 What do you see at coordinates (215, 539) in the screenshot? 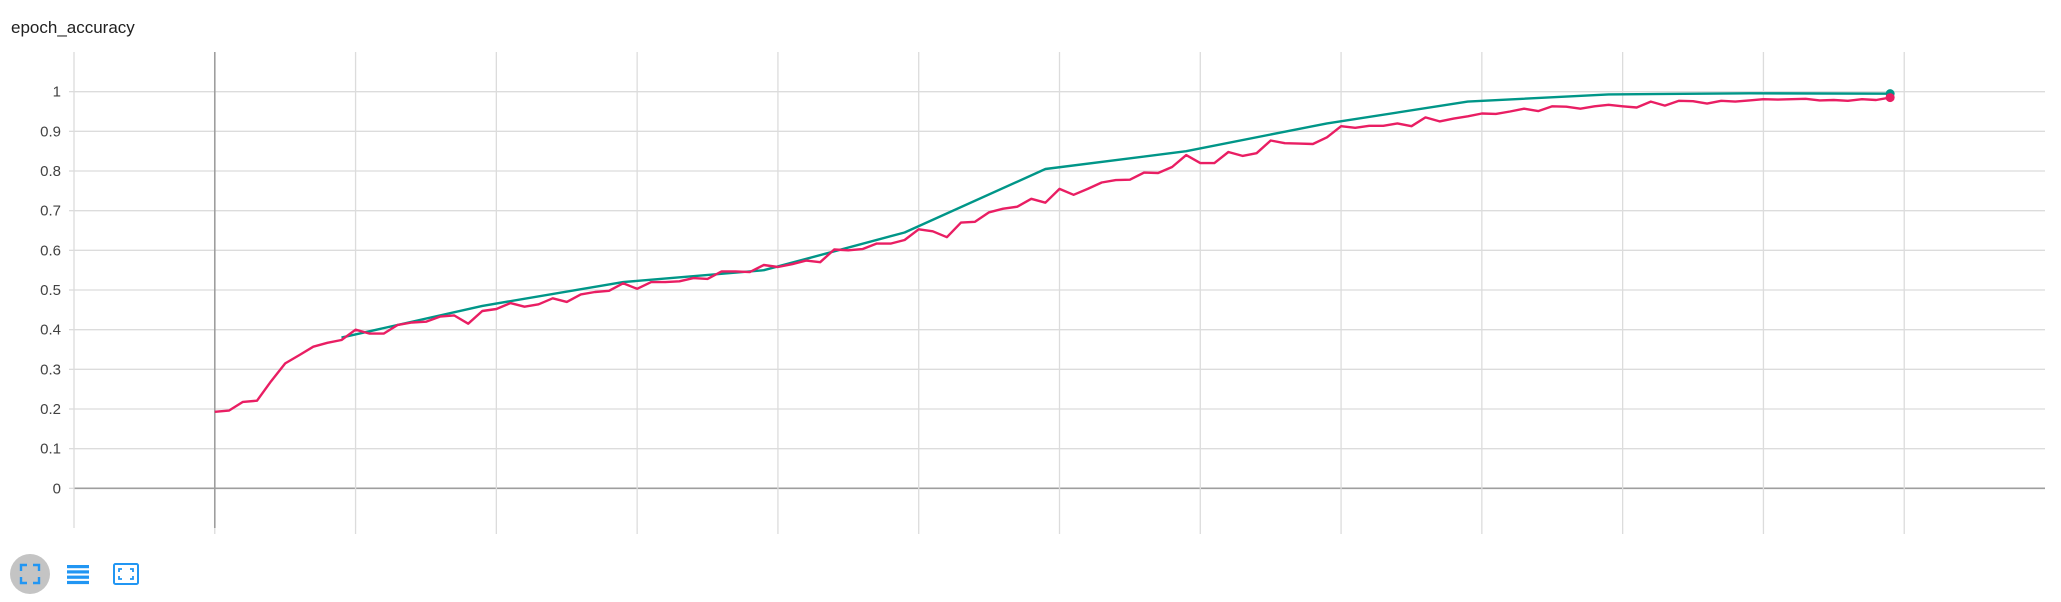
I see `x-tick-label: 0` at bounding box center [215, 539].